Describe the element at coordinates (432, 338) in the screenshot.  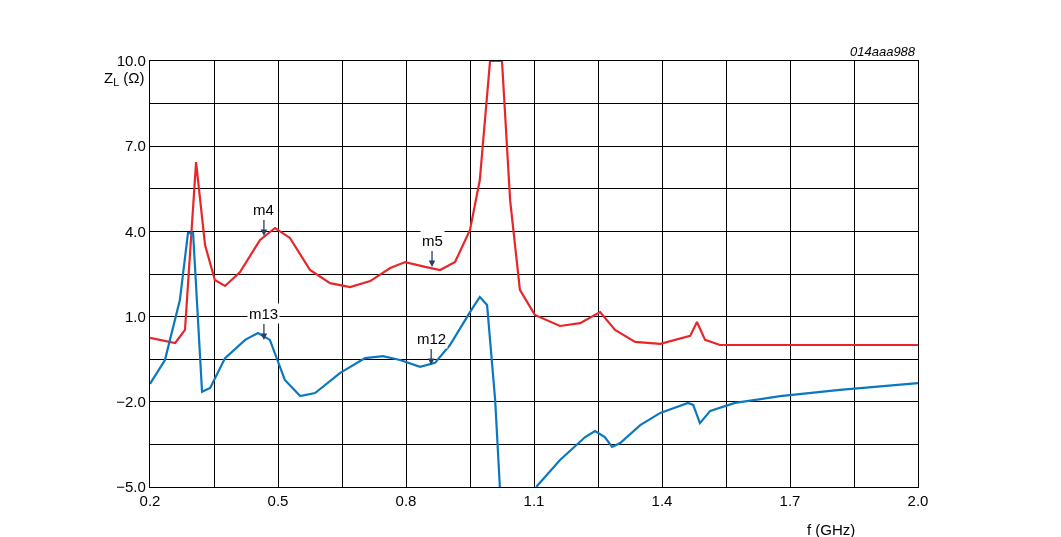
I see `annotation: m12` at that location.